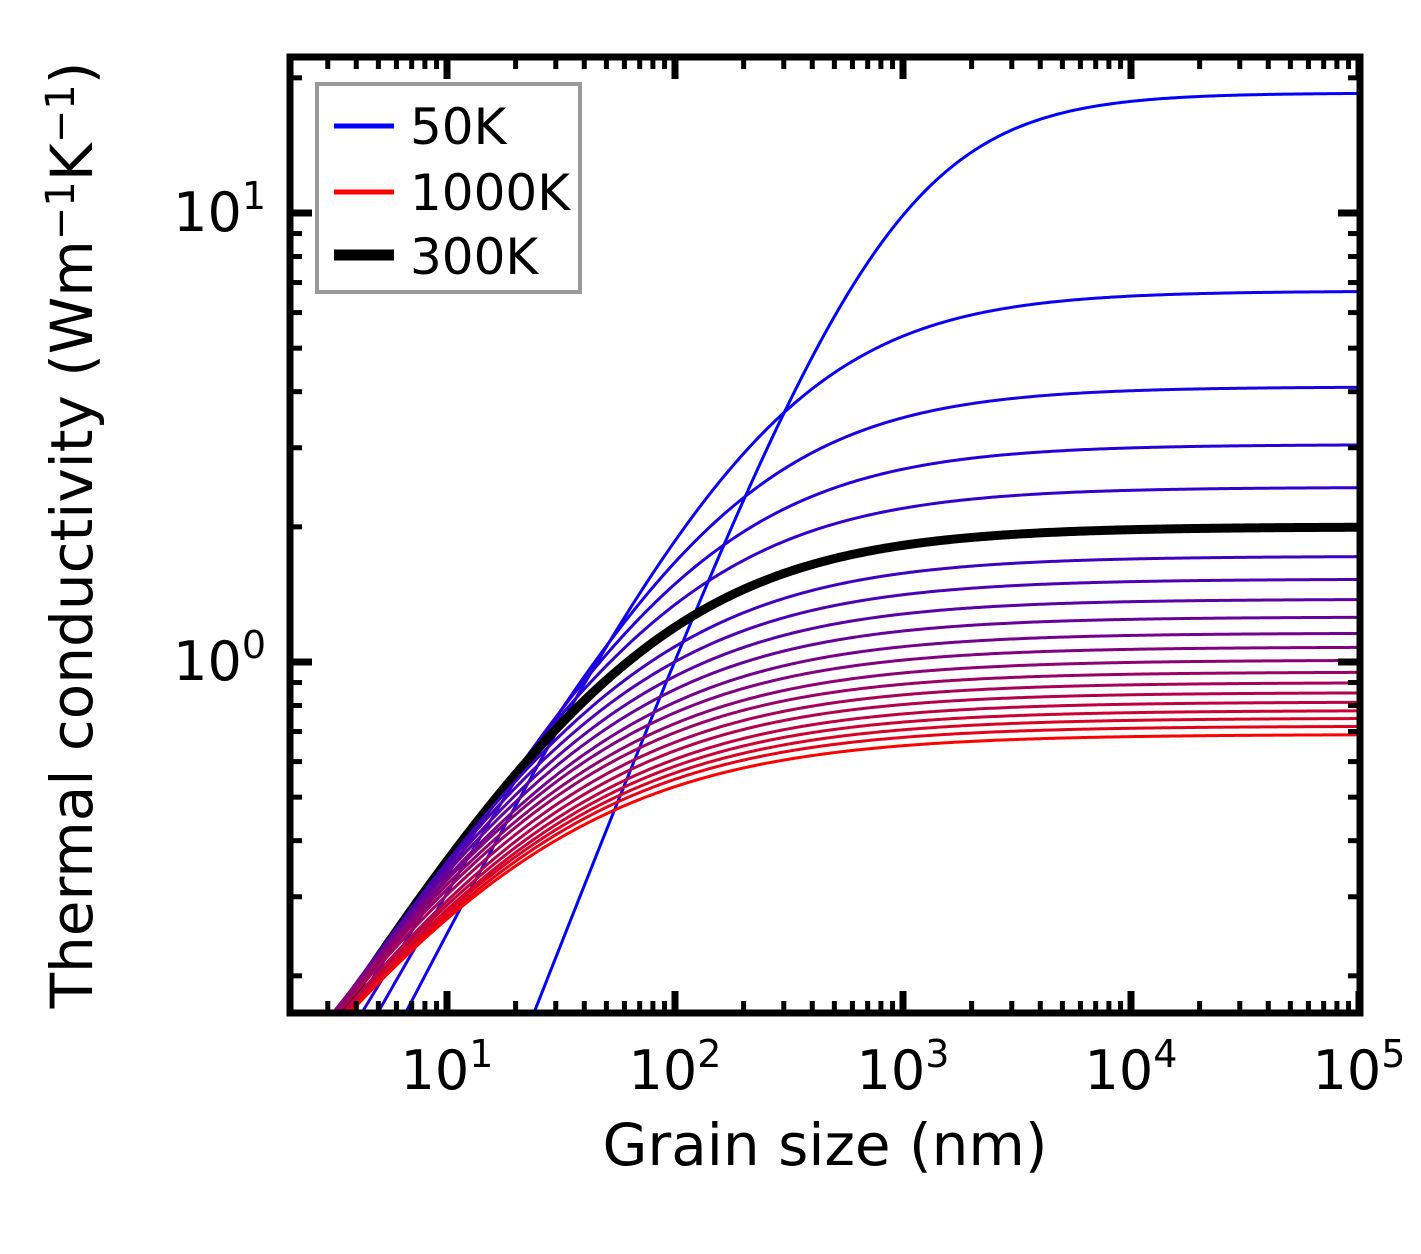 This screenshot has height=1254, width=1421. What do you see at coordinates (459, 127) in the screenshot?
I see `legend-label-0: 50K` at bounding box center [459, 127].